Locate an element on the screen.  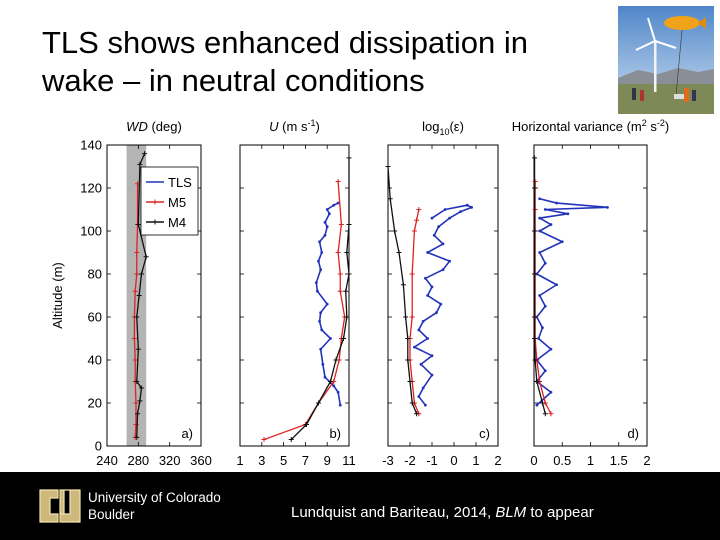
x-tick-label: 11 is located at coordinates (349, 460).